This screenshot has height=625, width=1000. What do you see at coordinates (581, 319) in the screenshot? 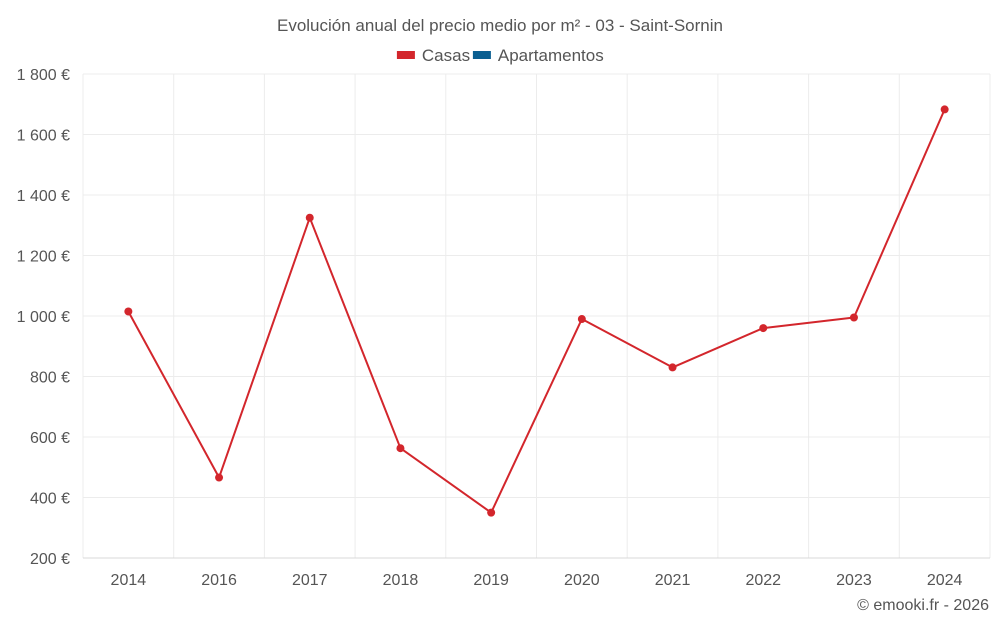
I see `data-point-2020` at bounding box center [581, 319].